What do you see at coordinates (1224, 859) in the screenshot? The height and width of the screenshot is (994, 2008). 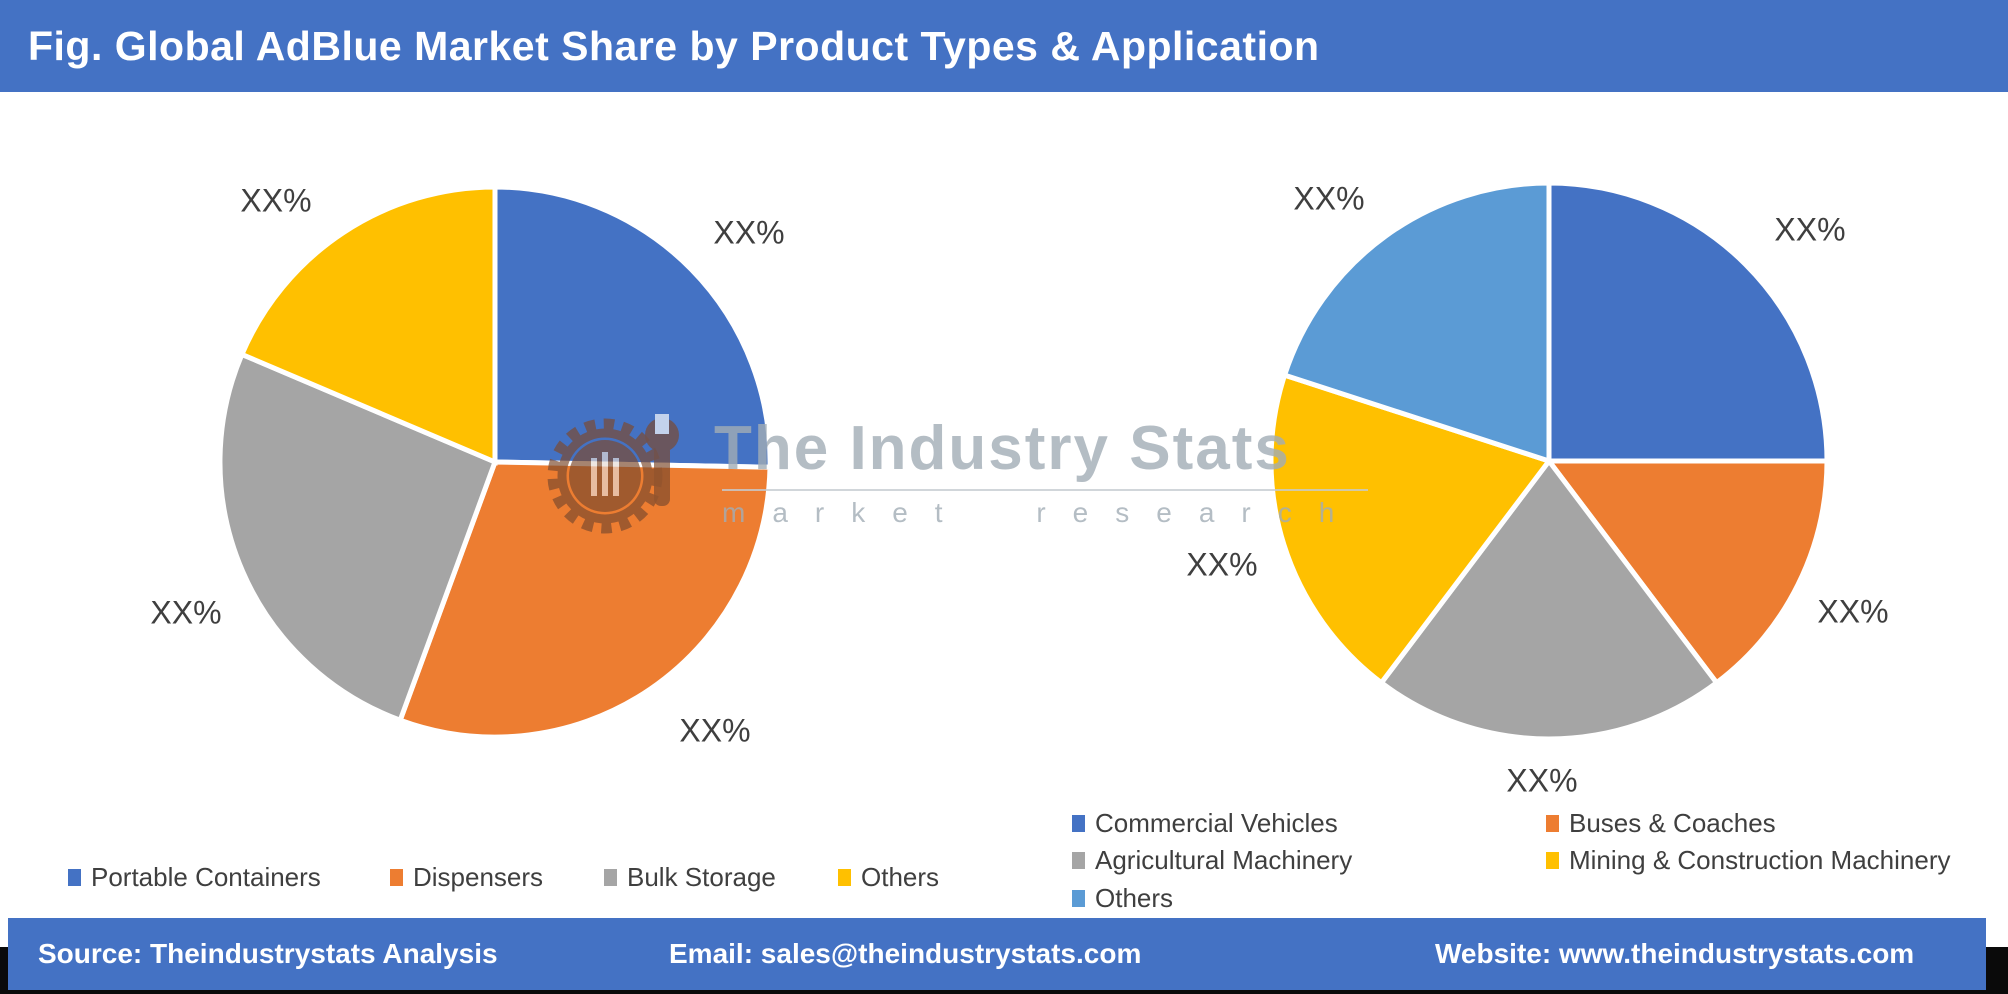 I see `legend-label: Agricultural Machinery` at bounding box center [1224, 859].